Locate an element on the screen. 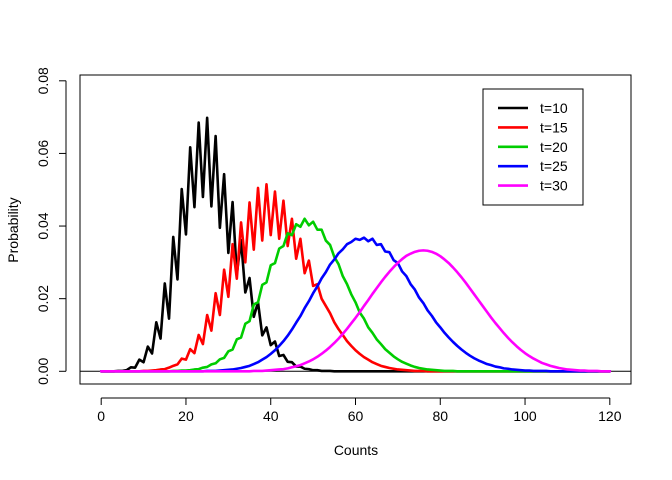 The width and height of the screenshot is (672, 480). legend-label: t=15 is located at coordinates (554, 127).